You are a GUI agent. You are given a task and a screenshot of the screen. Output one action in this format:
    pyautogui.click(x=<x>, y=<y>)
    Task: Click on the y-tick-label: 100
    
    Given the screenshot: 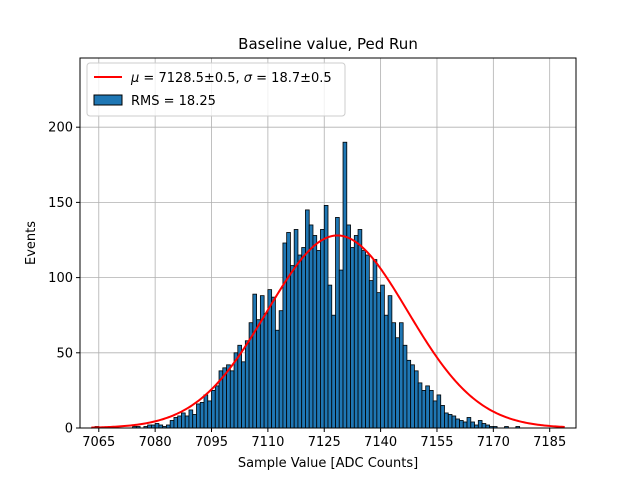 What is the action you would take?
    pyautogui.click(x=60, y=278)
    